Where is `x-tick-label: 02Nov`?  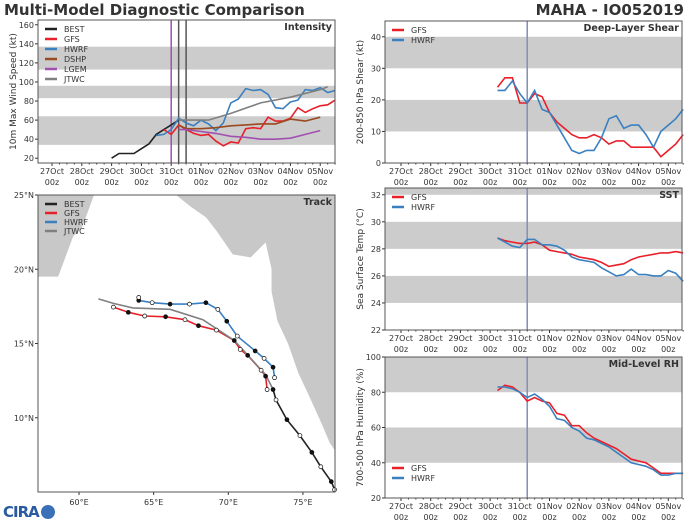 x-tick-label: 02Nov is located at coordinates (579, 338).